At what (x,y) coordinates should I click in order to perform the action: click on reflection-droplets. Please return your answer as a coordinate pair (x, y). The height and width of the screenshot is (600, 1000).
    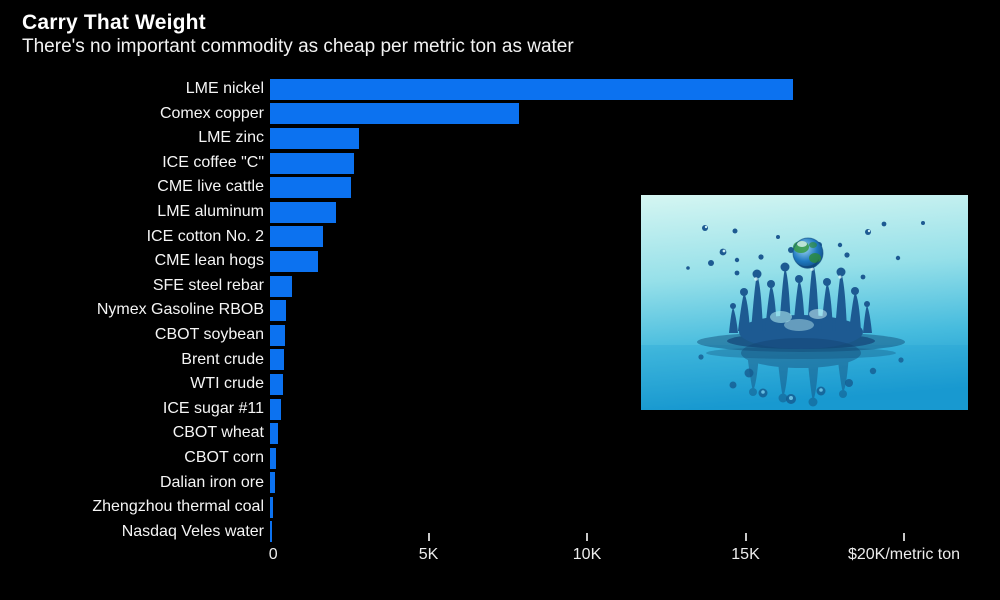
    Looking at the image, I should click on (801, 379).